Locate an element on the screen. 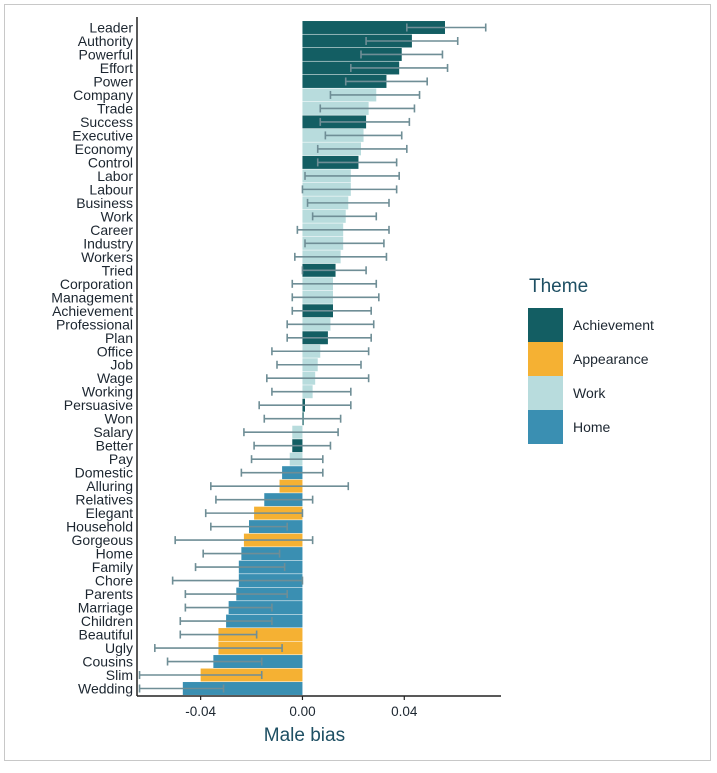 This screenshot has height=773, width=717. errorbar-control is located at coordinates (357, 162).